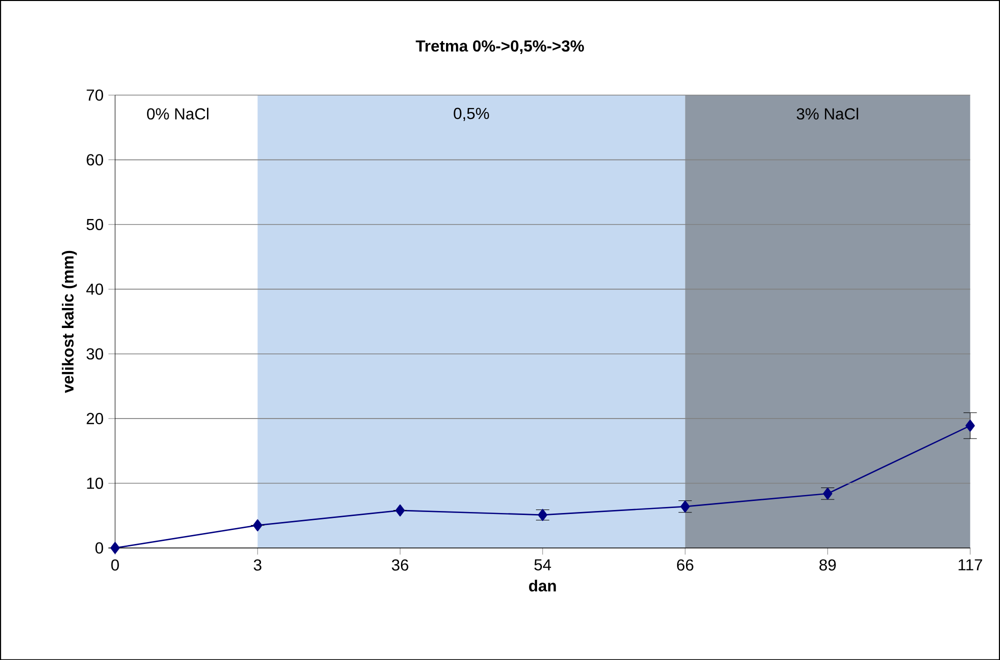  Describe the element at coordinates (970, 564) in the screenshot. I see `x-tick-label: 117` at that location.